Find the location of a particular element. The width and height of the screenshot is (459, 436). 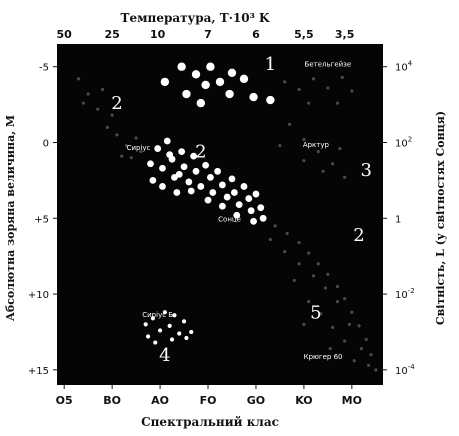

magnitude-tick-label: 0 is located at coordinates (46, 144).